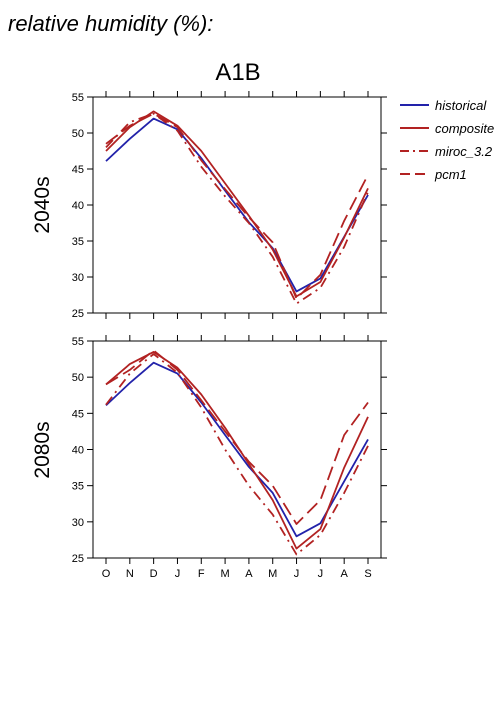 The image size is (501, 709). What do you see at coordinates (450, 174) in the screenshot?
I see `legend-label: pcm1` at bounding box center [450, 174].